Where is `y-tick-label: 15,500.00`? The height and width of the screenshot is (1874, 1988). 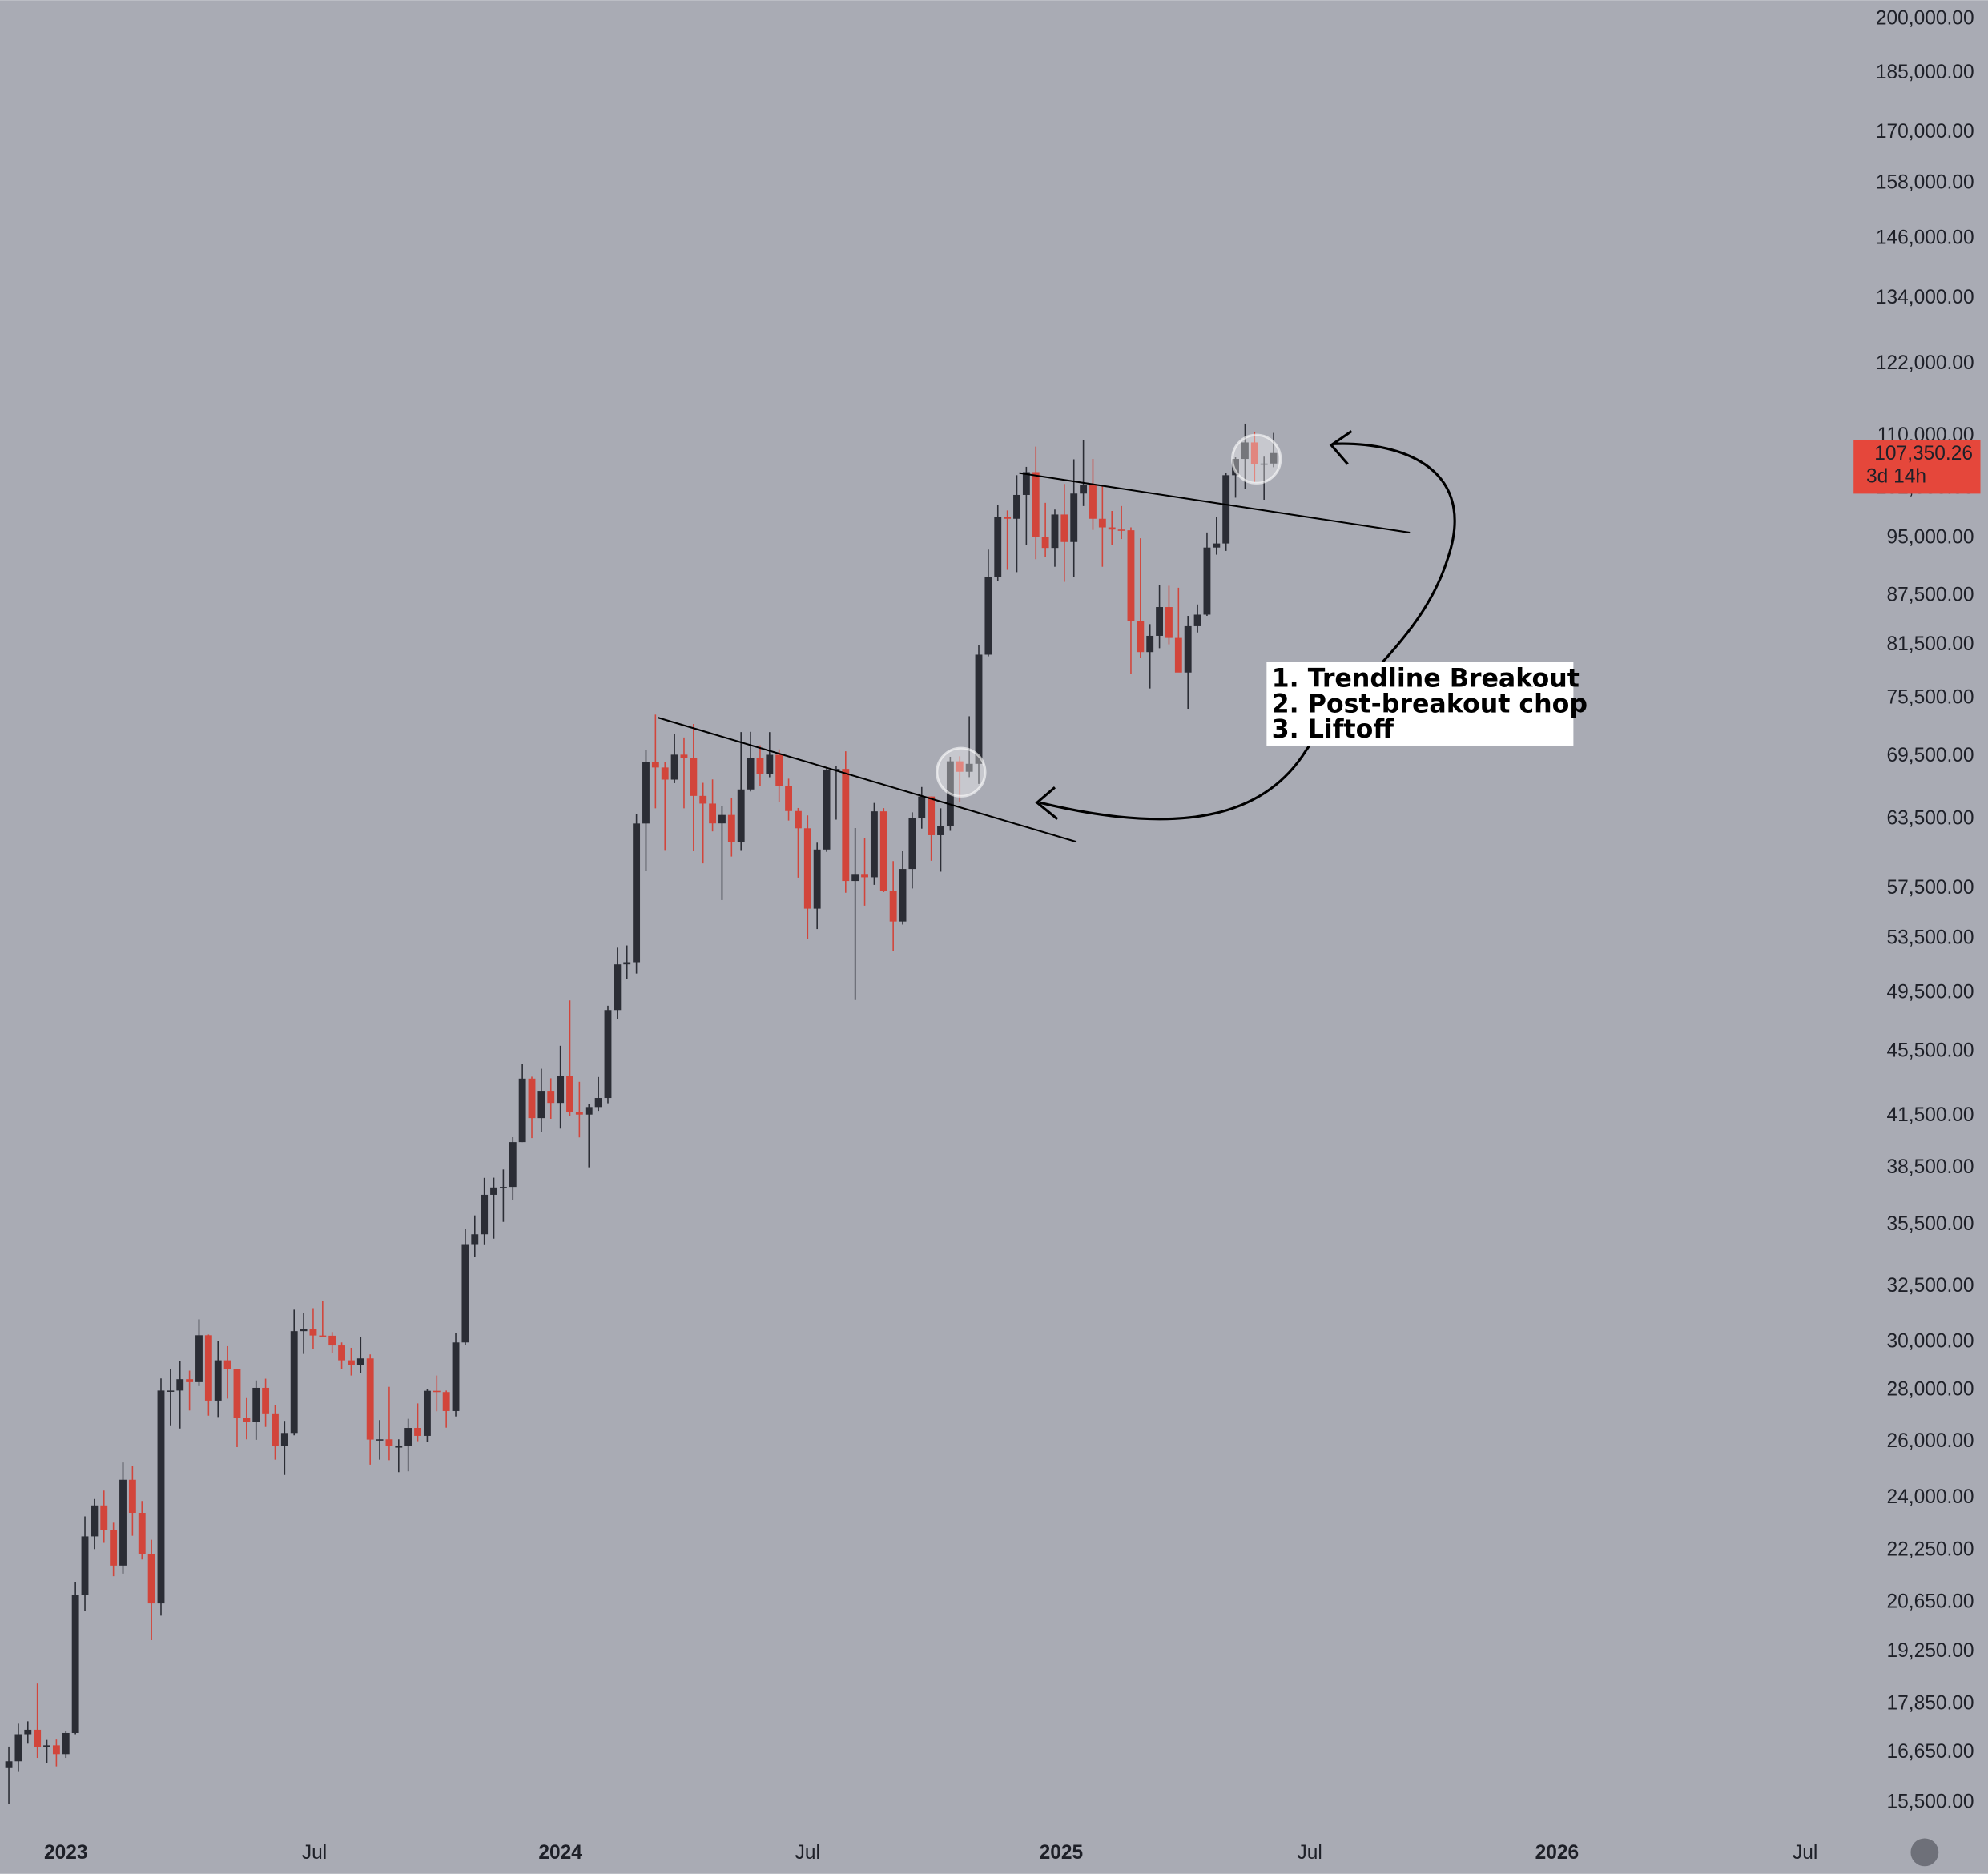 y-tick-label: 15,500.00 is located at coordinates (1930, 1803).